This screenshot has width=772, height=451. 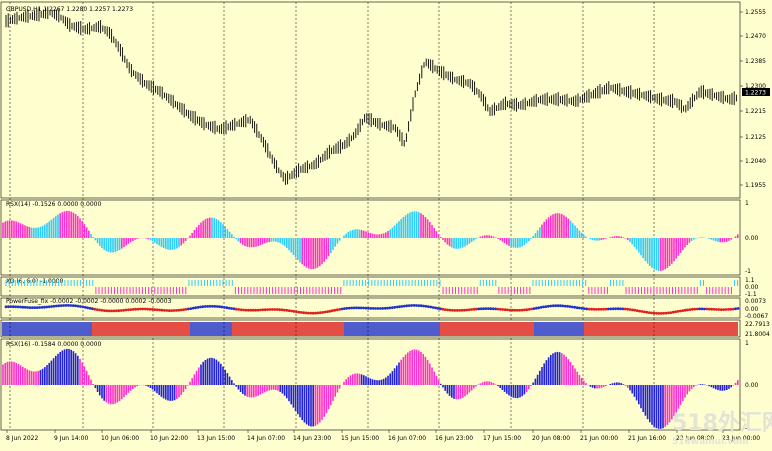 What do you see at coordinates (53, 344) in the screenshot?
I see `rsx16-title: RSX(16) -0.1584 0.0000 0.0000` at bounding box center [53, 344].